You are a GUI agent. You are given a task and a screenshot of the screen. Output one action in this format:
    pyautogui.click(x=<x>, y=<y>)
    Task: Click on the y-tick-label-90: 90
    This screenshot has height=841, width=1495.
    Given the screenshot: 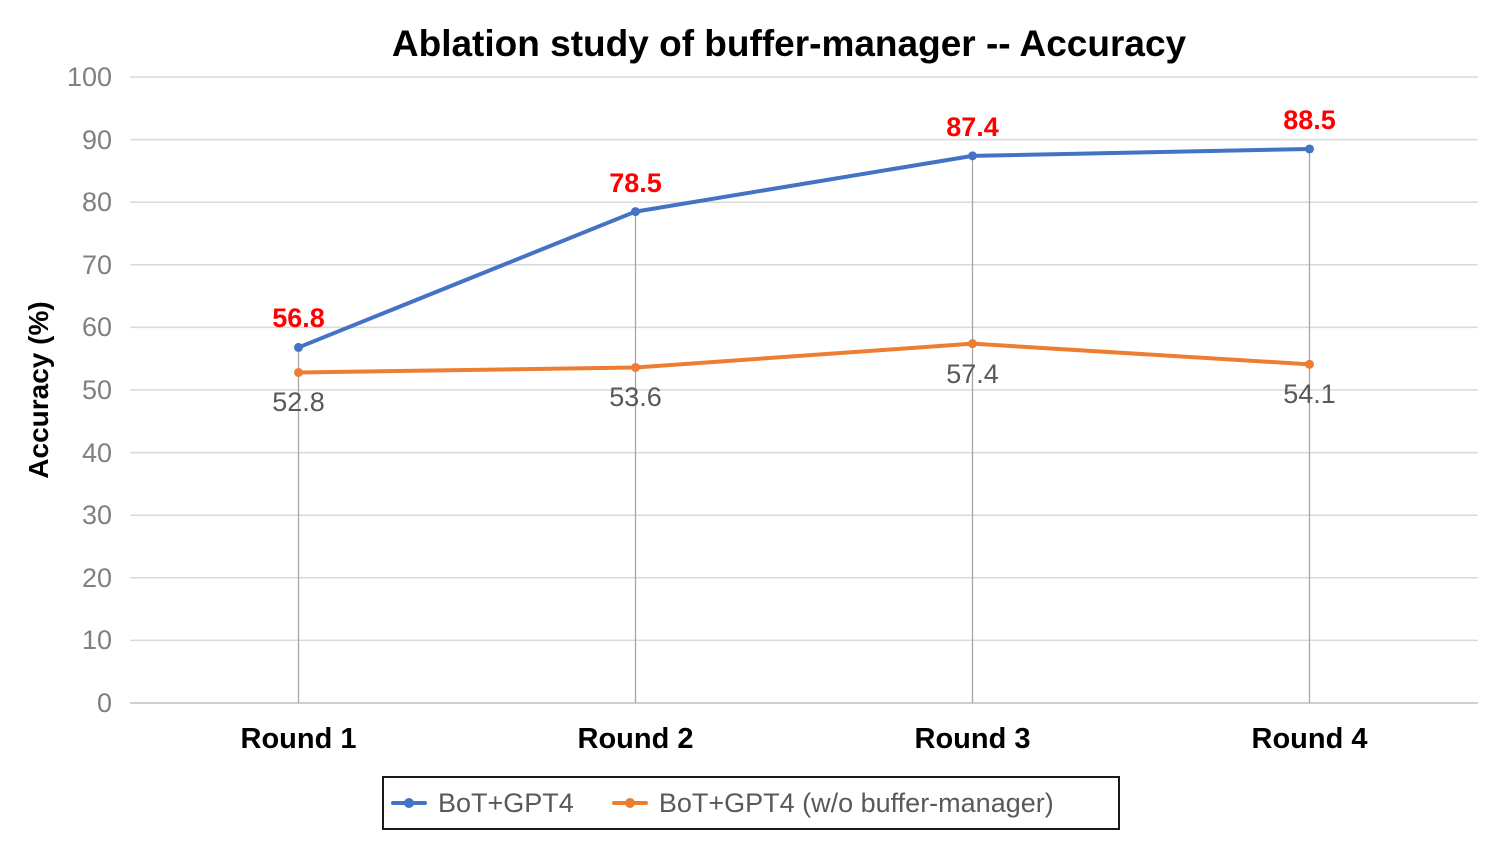 What is the action you would take?
    pyautogui.click(x=96, y=139)
    